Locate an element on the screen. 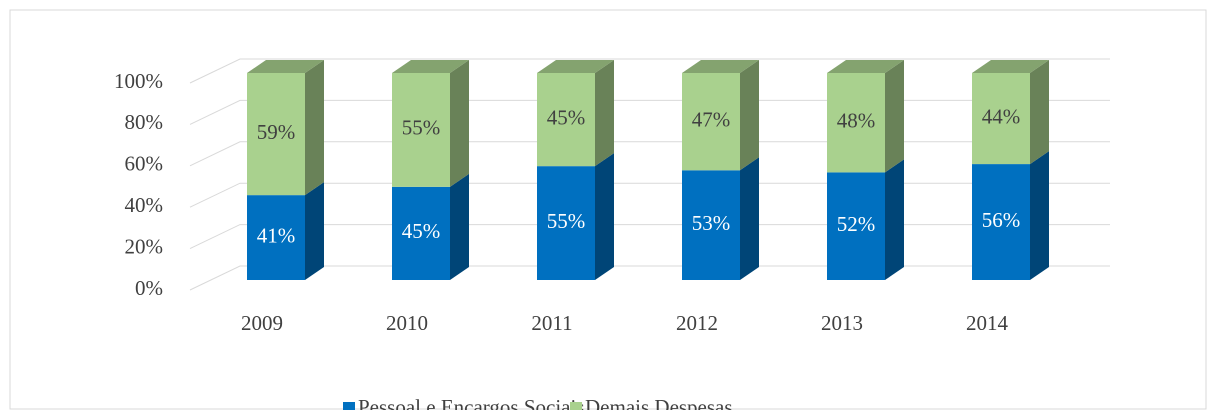  x-tick-label: 2011 is located at coordinates (551, 323).